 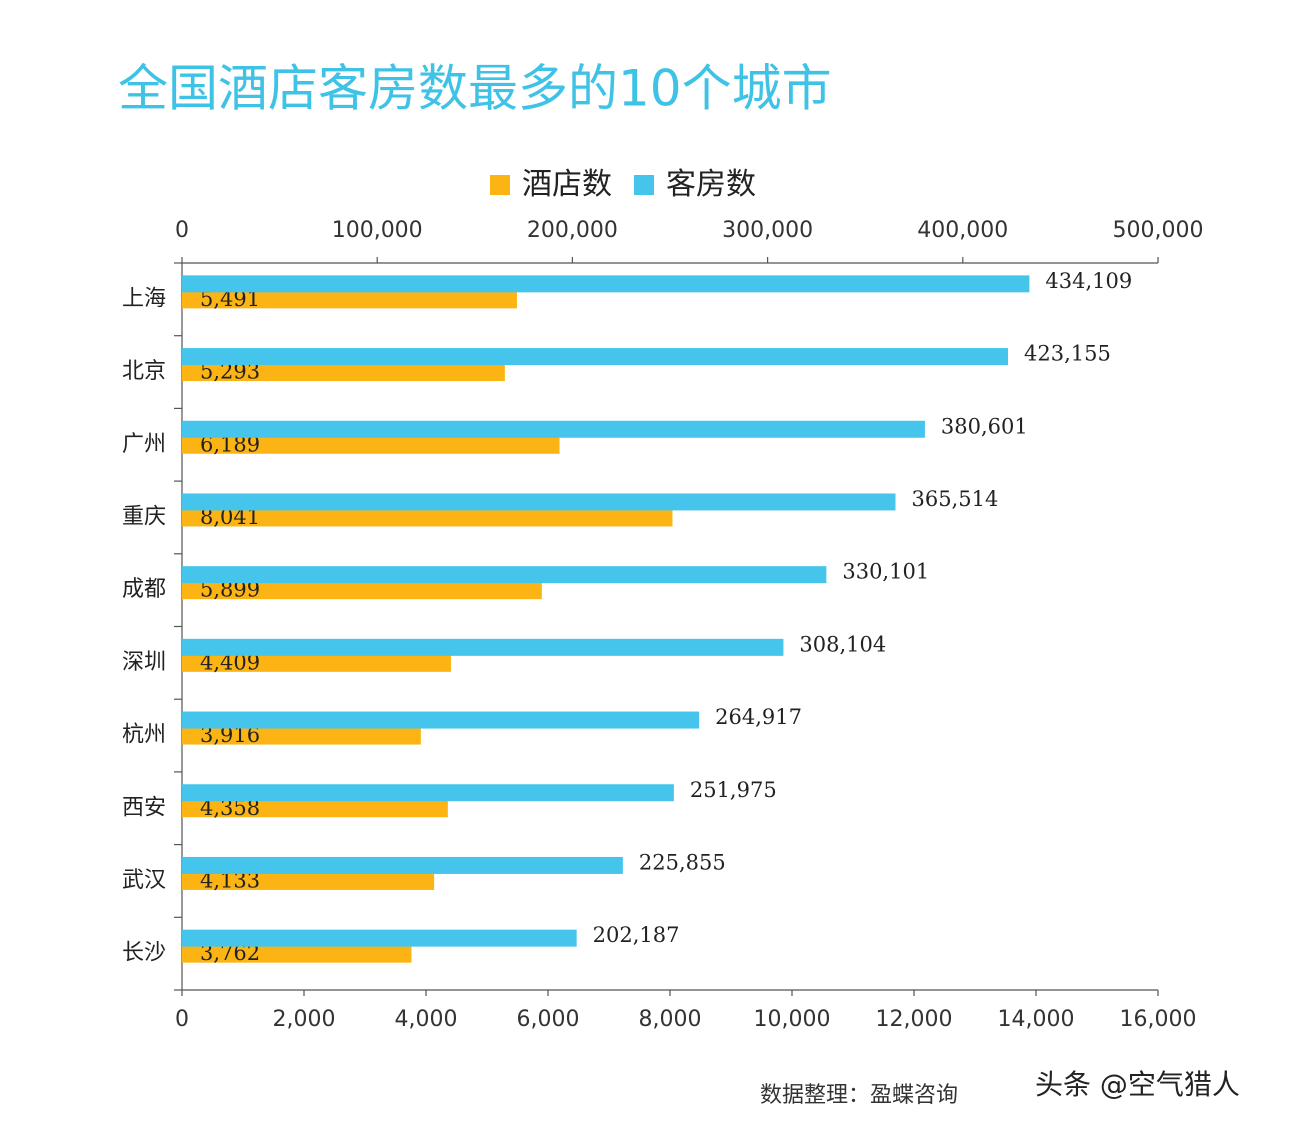 I want to click on value-label: 330,101, so click(x=885, y=572).